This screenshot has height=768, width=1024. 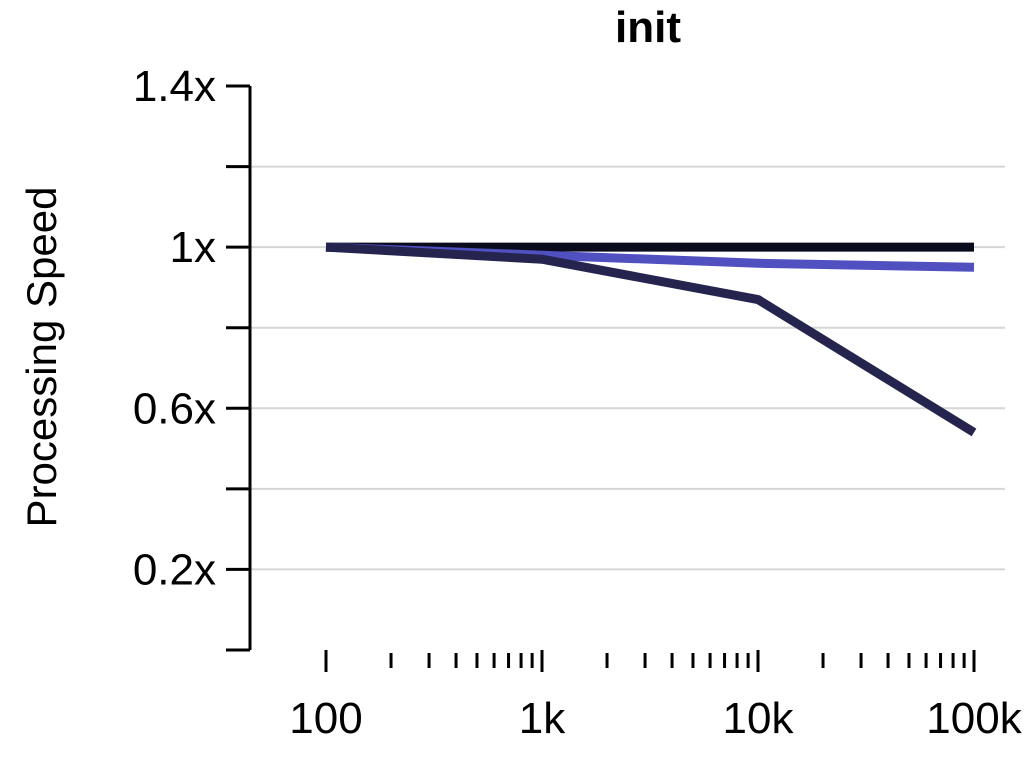 What do you see at coordinates (325, 718) in the screenshot?
I see `x-tick-label: 100` at bounding box center [325, 718].